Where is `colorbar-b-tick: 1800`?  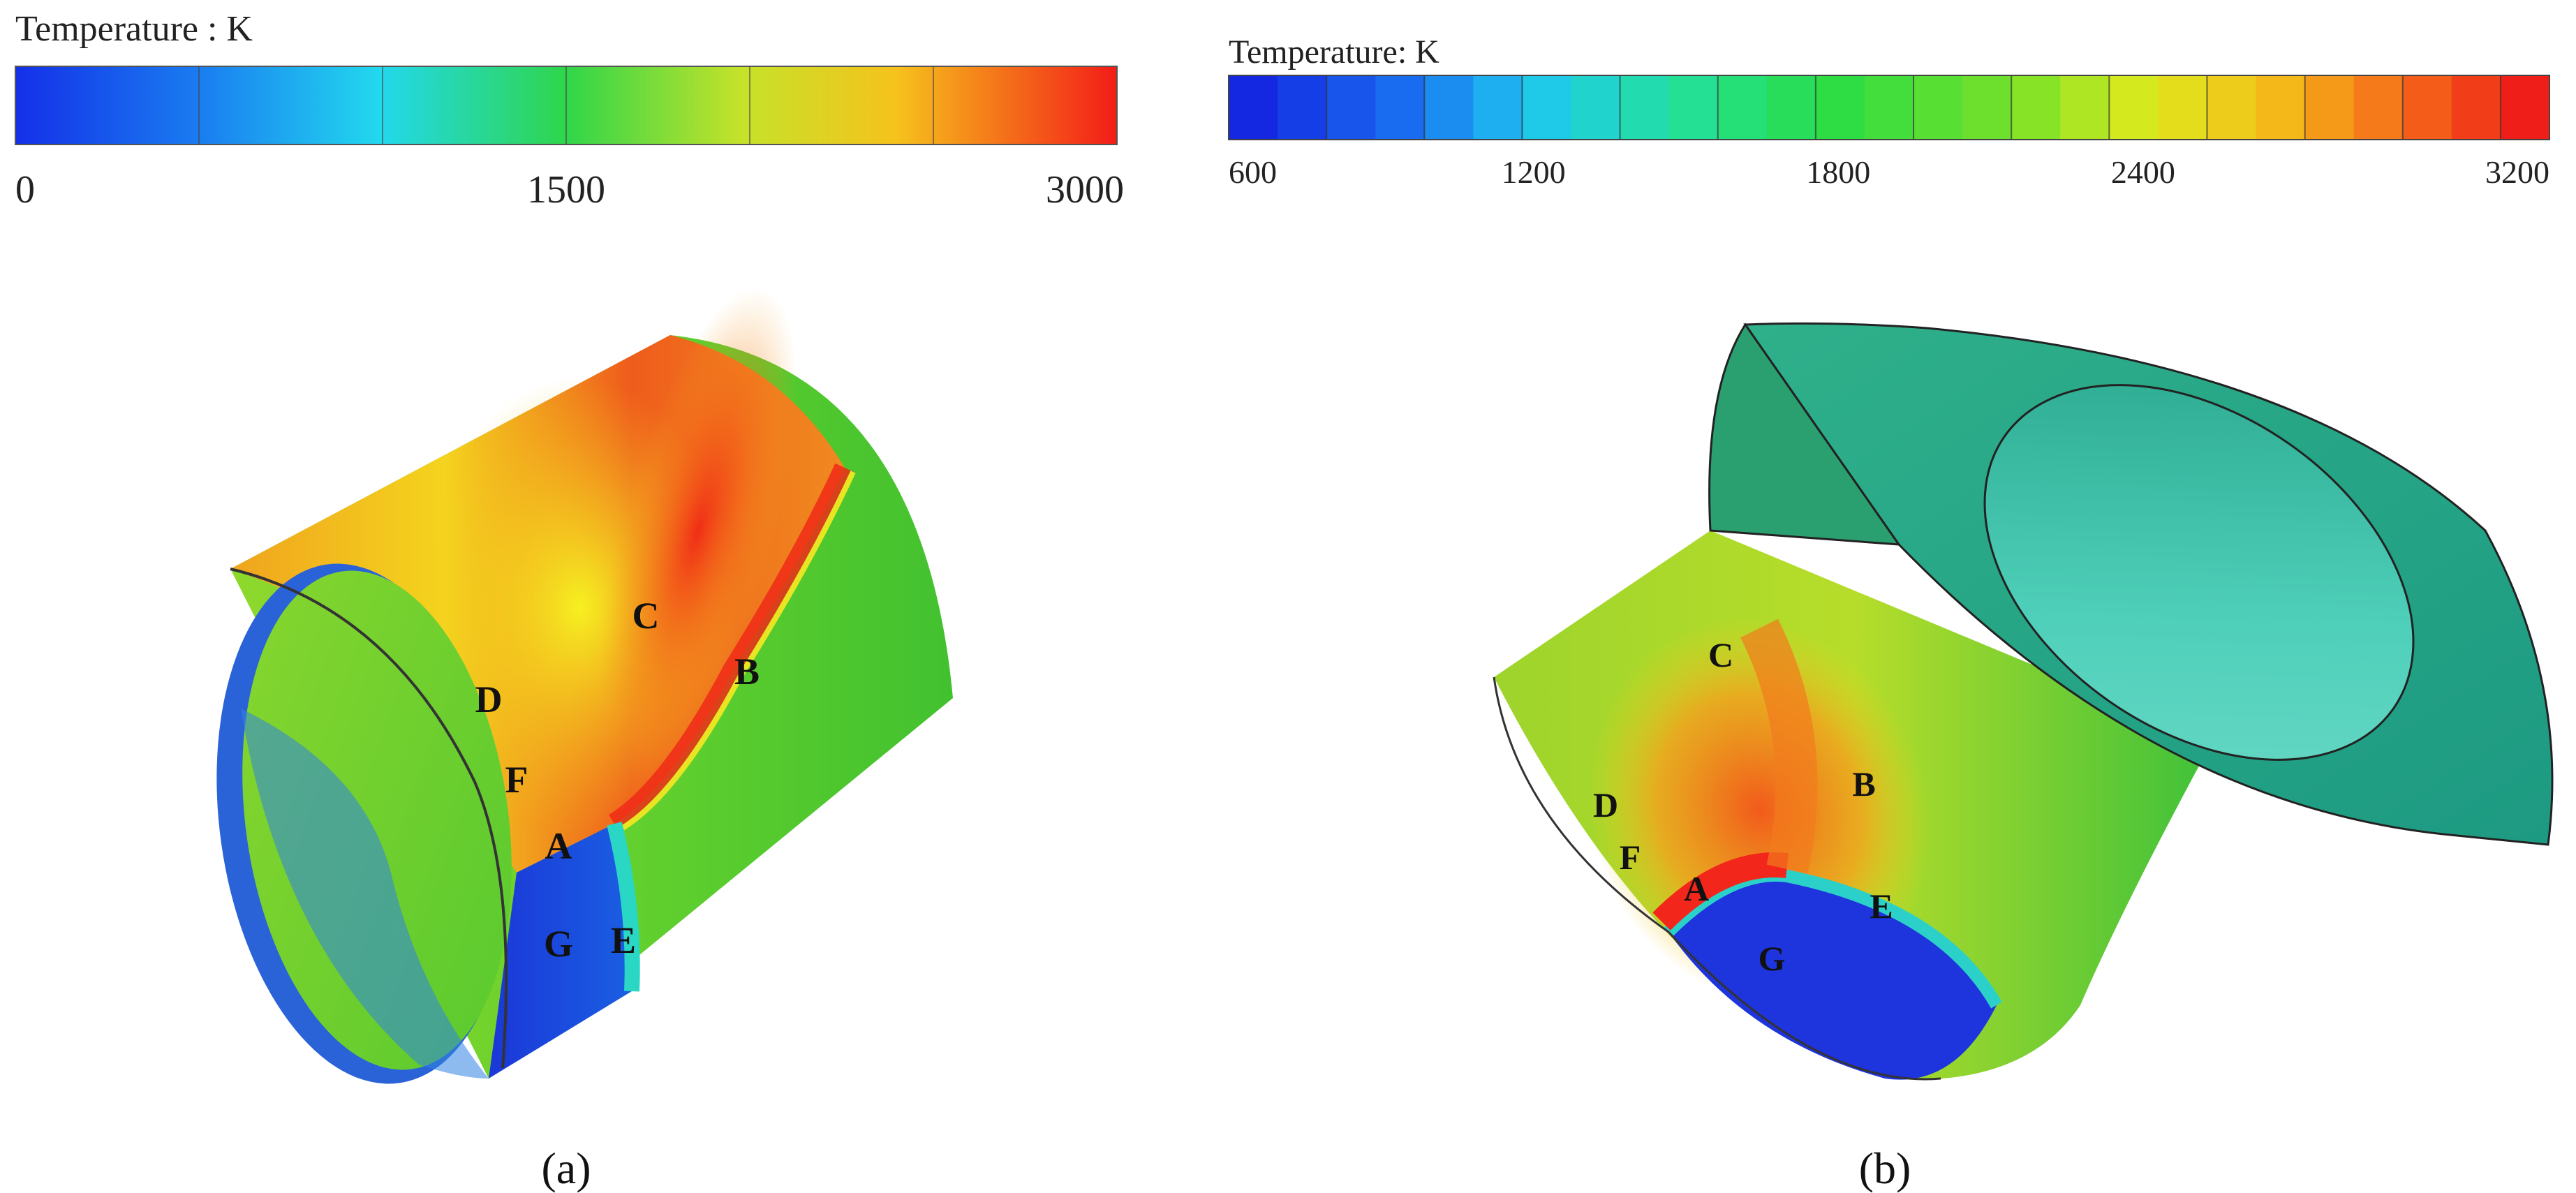
colorbar-b-tick: 1800 is located at coordinates (1838, 172).